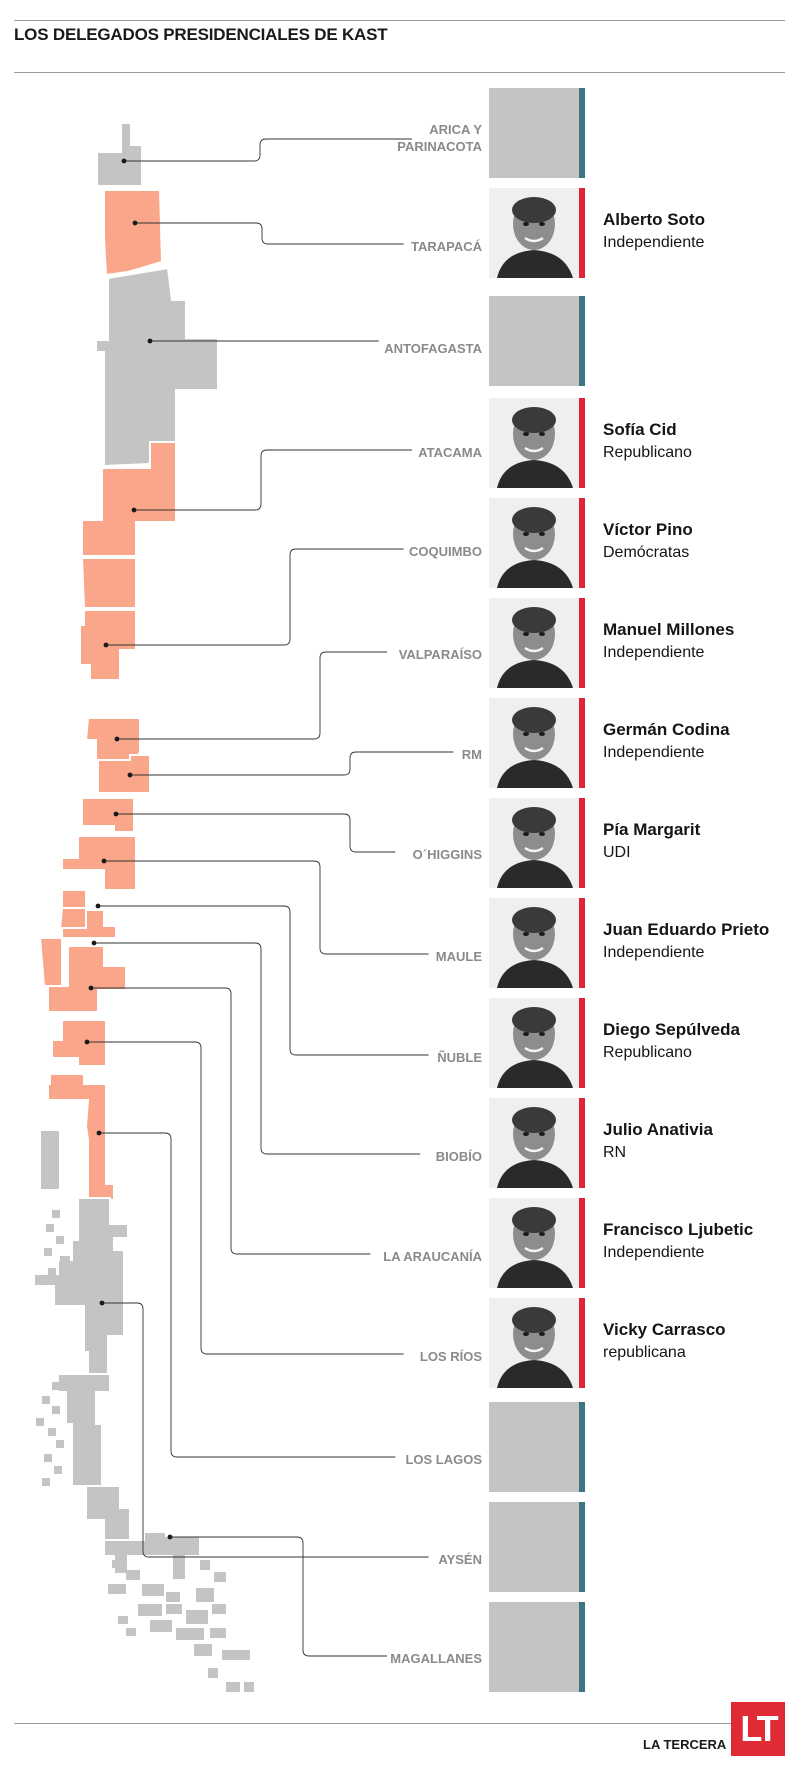 This screenshot has width=800, height=1770. What do you see at coordinates (664, 1329) in the screenshot?
I see `delegate-name: Vicky Carrasco` at bounding box center [664, 1329].